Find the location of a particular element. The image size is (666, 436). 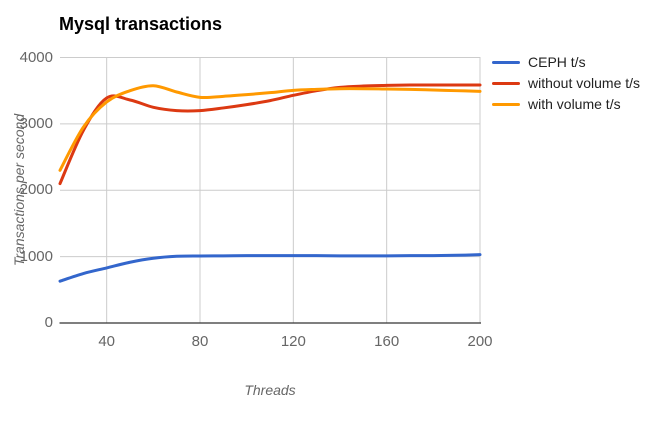

legend-label: CEPH t/s is located at coordinates (557, 62).